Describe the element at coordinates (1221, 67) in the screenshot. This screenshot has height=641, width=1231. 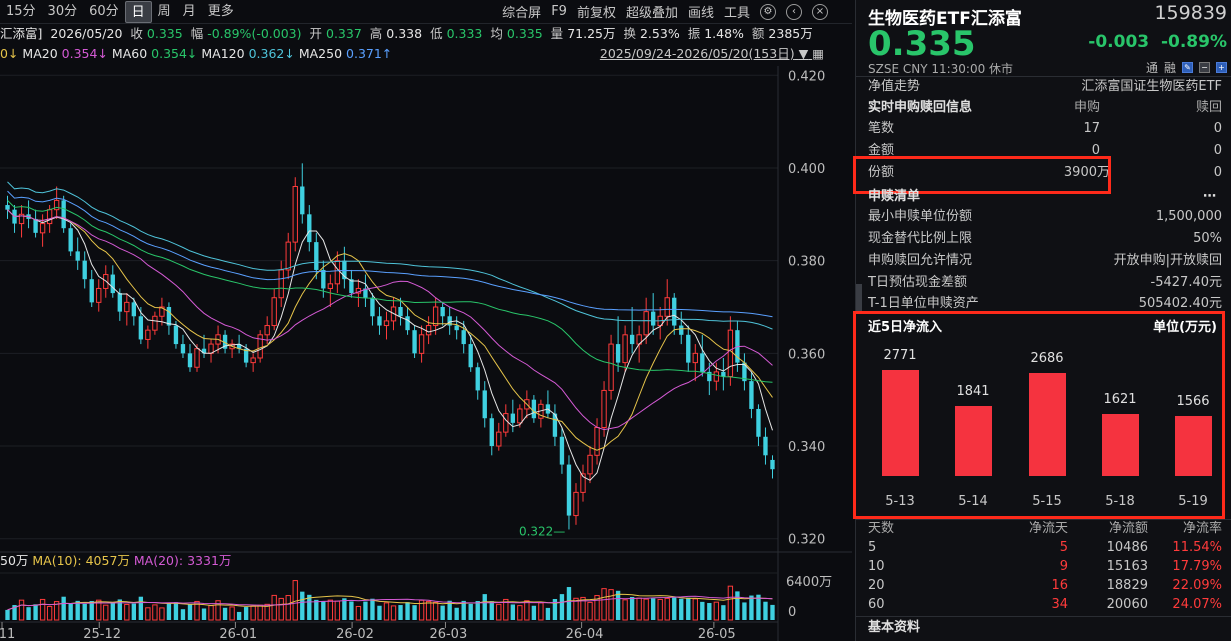
I see `plus-icon: +` at that location.